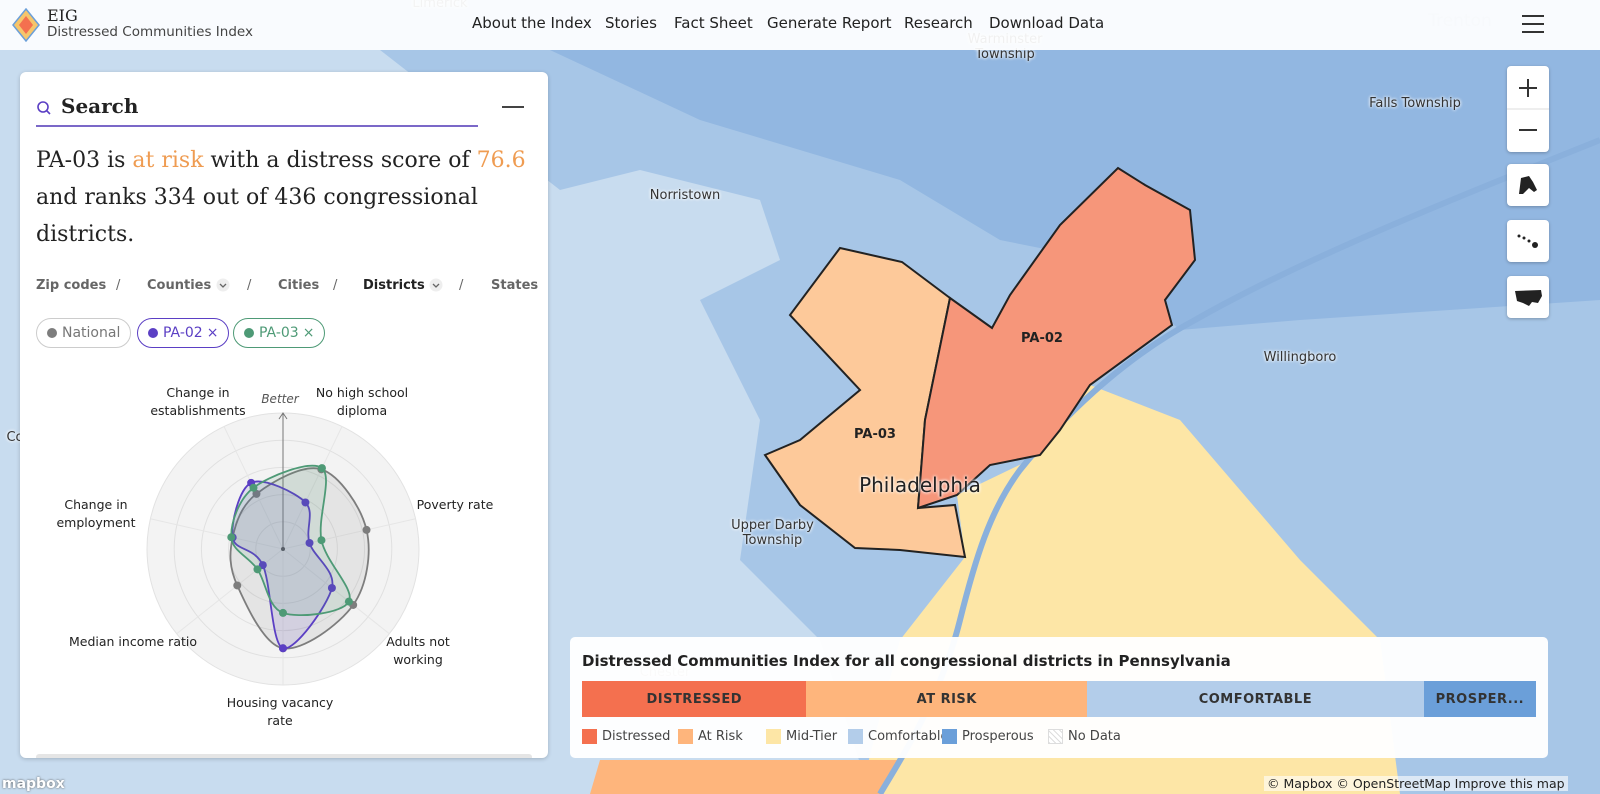 This screenshot has width=1600, height=794. What do you see at coordinates (501, 160) in the screenshot?
I see `summary-score: 76.6` at bounding box center [501, 160].